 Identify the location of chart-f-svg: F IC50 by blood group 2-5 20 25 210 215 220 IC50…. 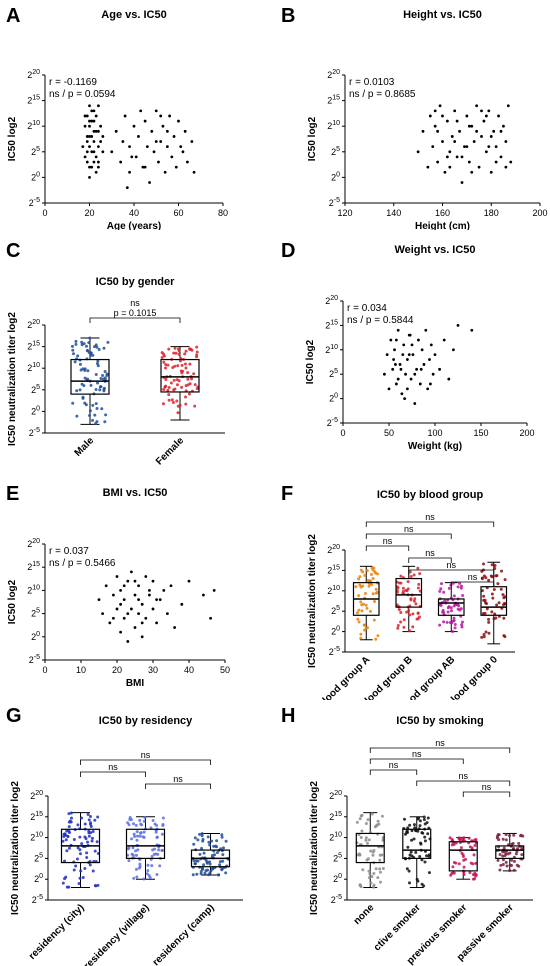
(398, 591).